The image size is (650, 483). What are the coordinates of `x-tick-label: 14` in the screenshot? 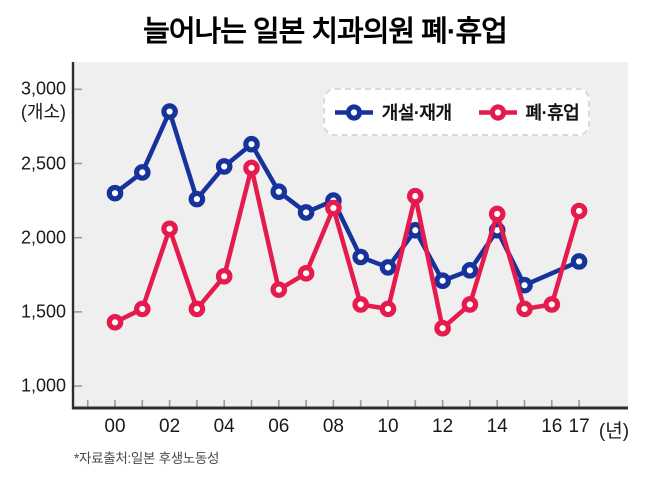 It's located at (497, 426).